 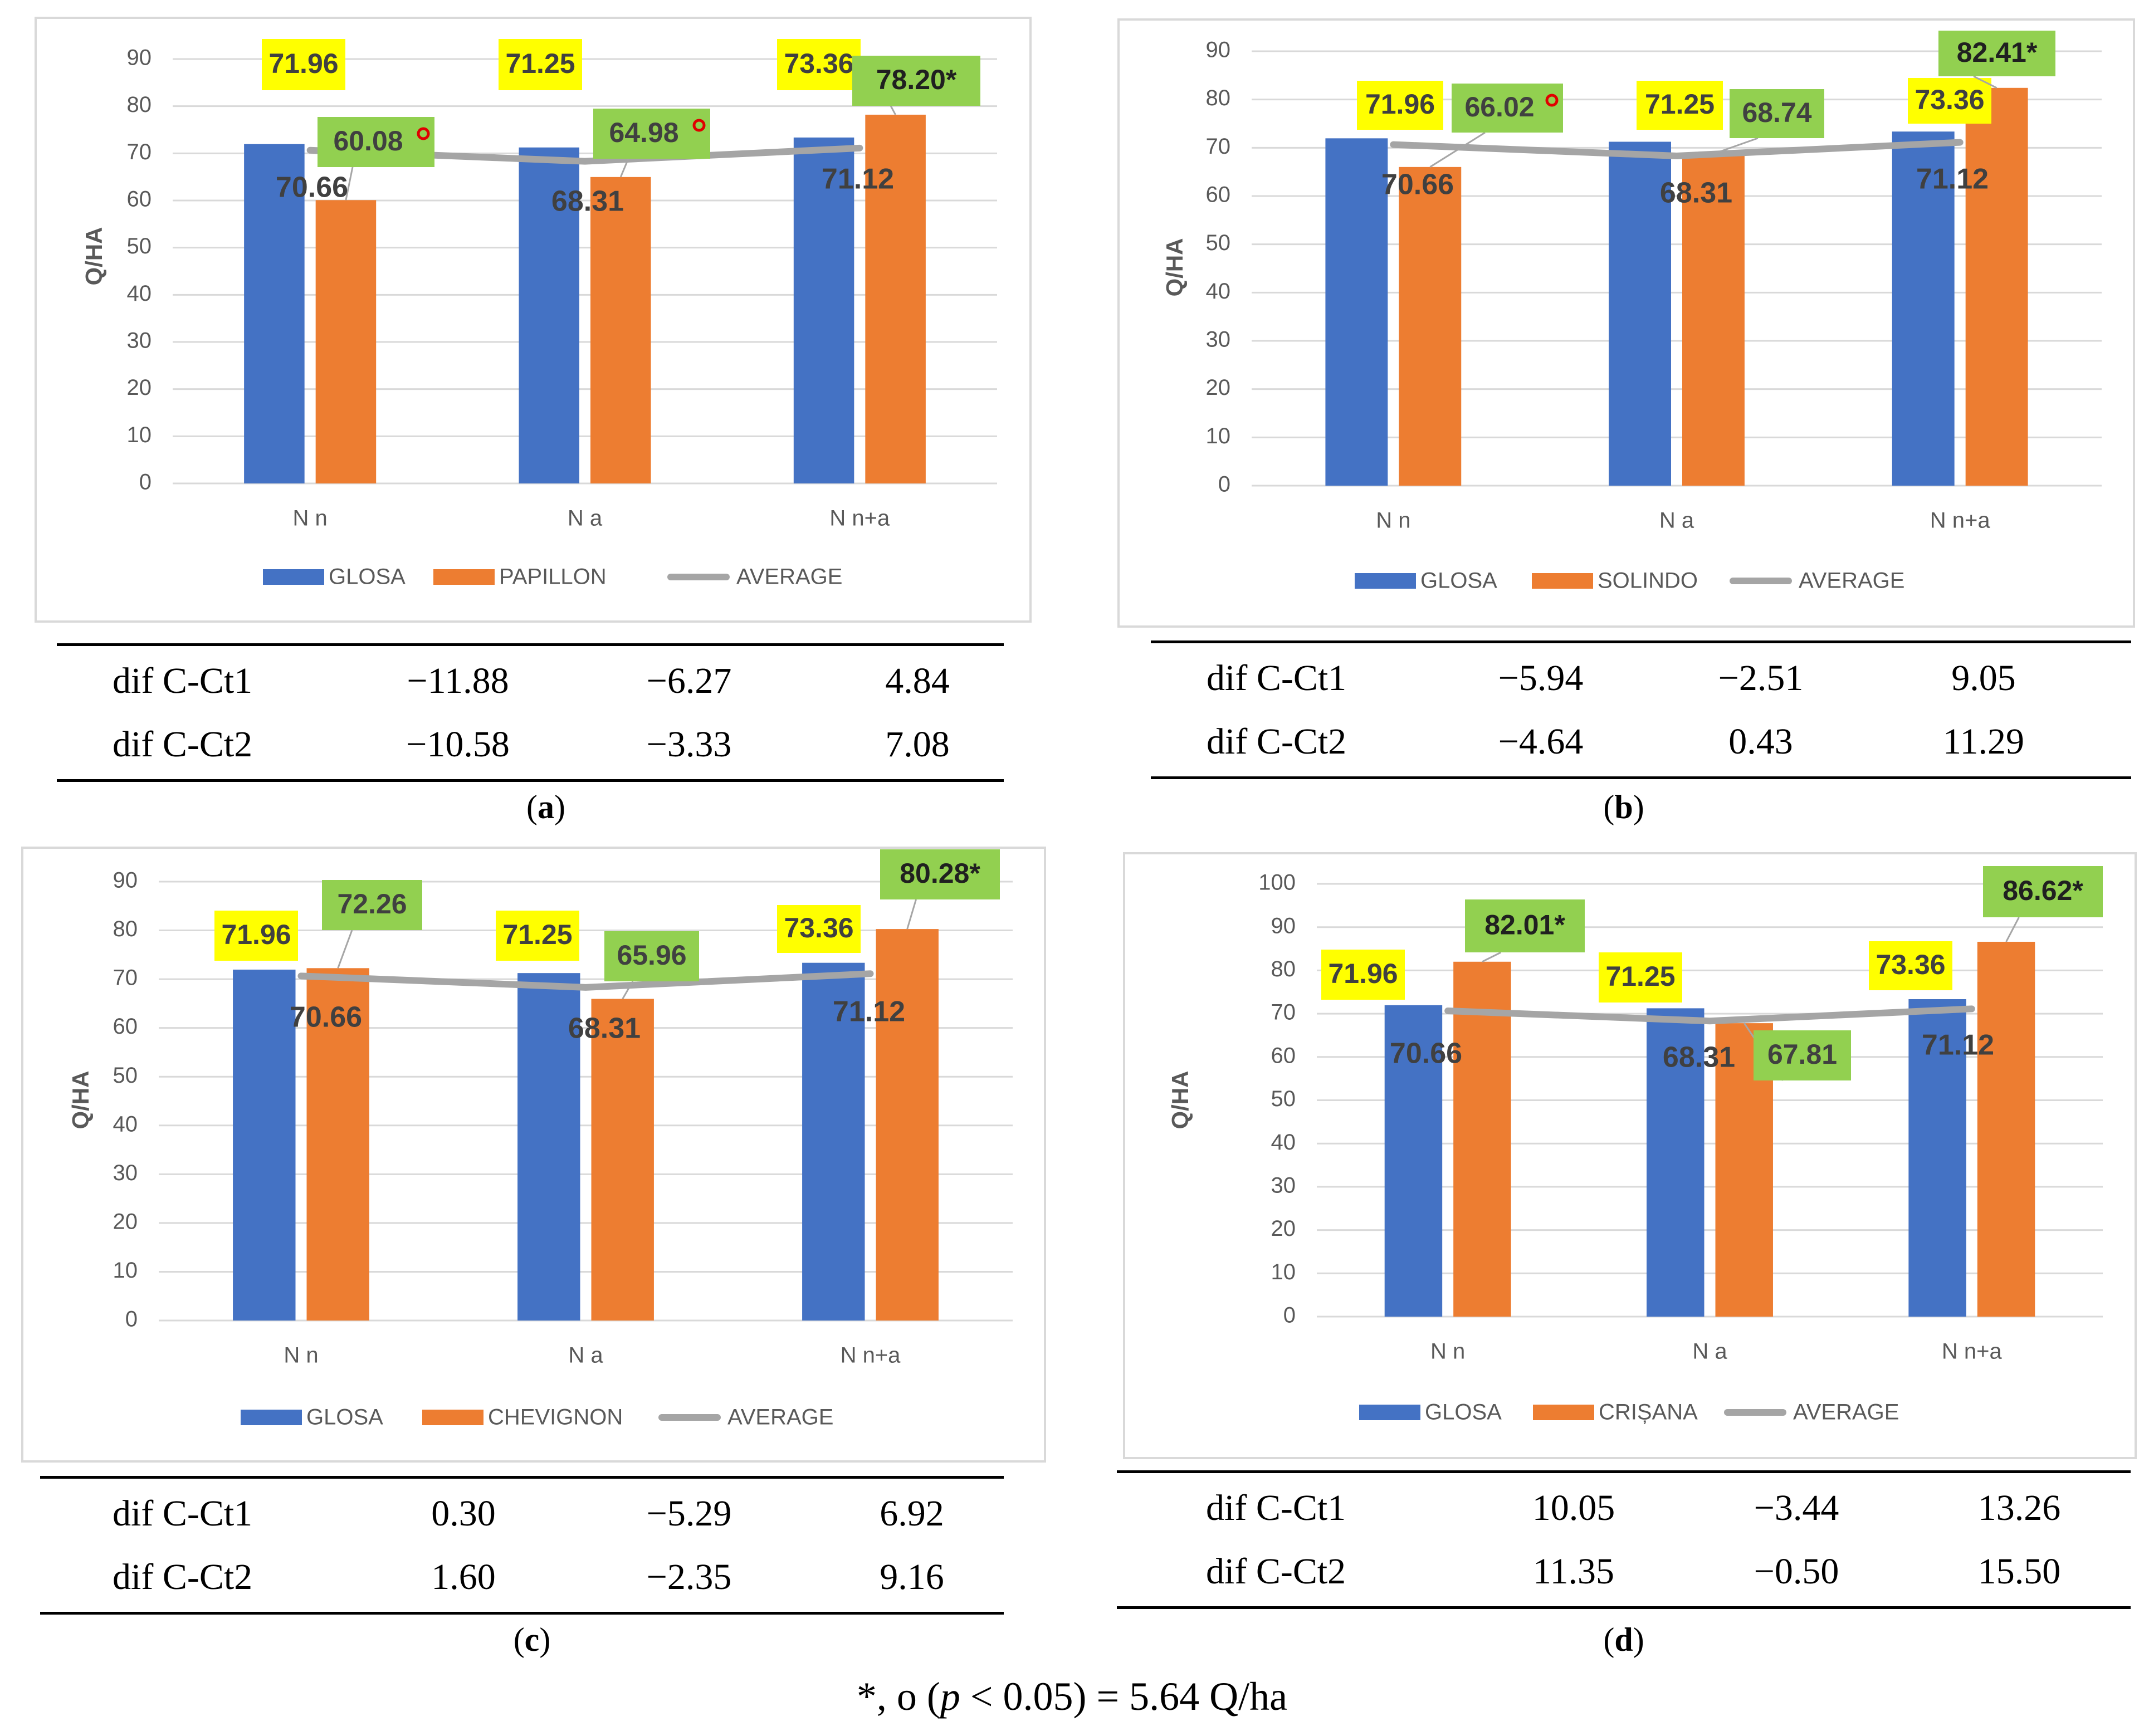 What do you see at coordinates (1541, 742) in the screenshot?
I see `cell-value: −4.64` at bounding box center [1541, 742].